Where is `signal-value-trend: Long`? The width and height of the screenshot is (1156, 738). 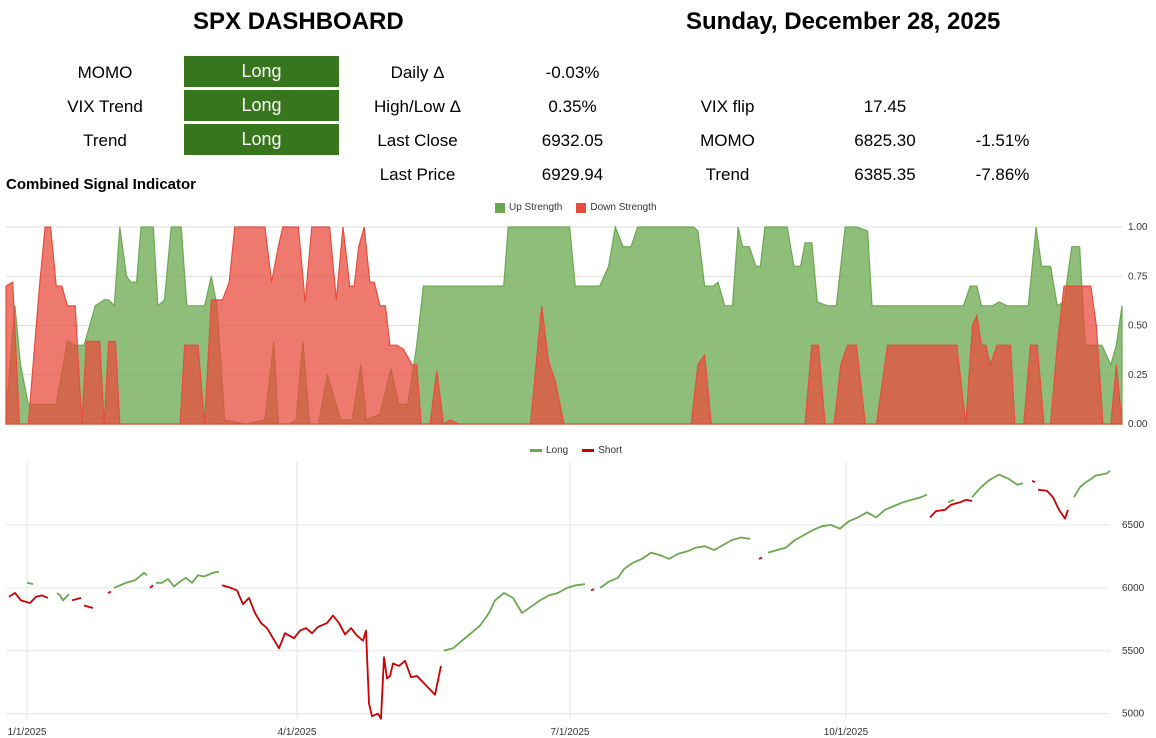
signal-value-trend: Long is located at coordinates (261, 139).